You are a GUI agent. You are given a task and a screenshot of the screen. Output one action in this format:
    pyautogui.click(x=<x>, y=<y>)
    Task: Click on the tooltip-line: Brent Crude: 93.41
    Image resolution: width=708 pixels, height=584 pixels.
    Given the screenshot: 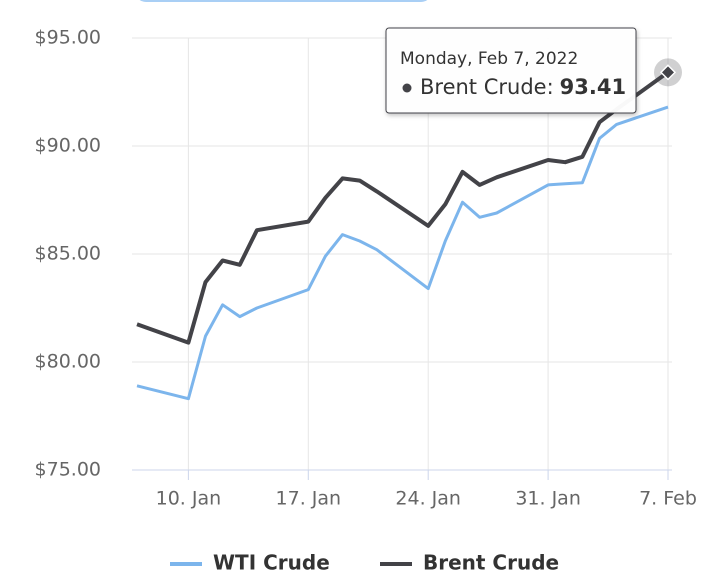 What is the action you would take?
    pyautogui.click(x=523, y=87)
    